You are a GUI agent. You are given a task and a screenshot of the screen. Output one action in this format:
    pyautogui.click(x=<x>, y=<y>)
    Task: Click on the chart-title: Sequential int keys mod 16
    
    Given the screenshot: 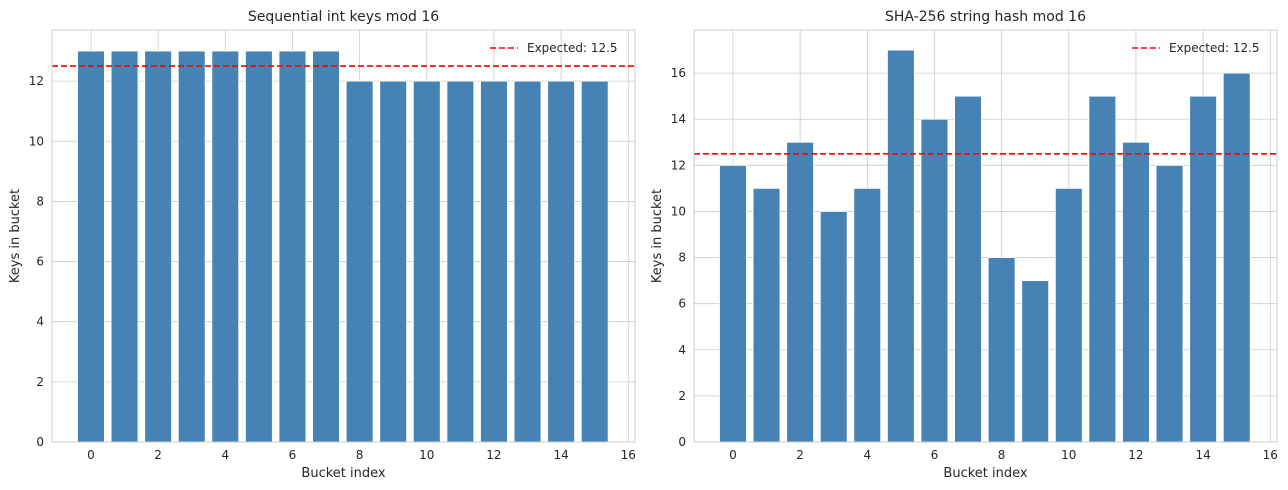 What is the action you would take?
    pyautogui.click(x=343, y=17)
    